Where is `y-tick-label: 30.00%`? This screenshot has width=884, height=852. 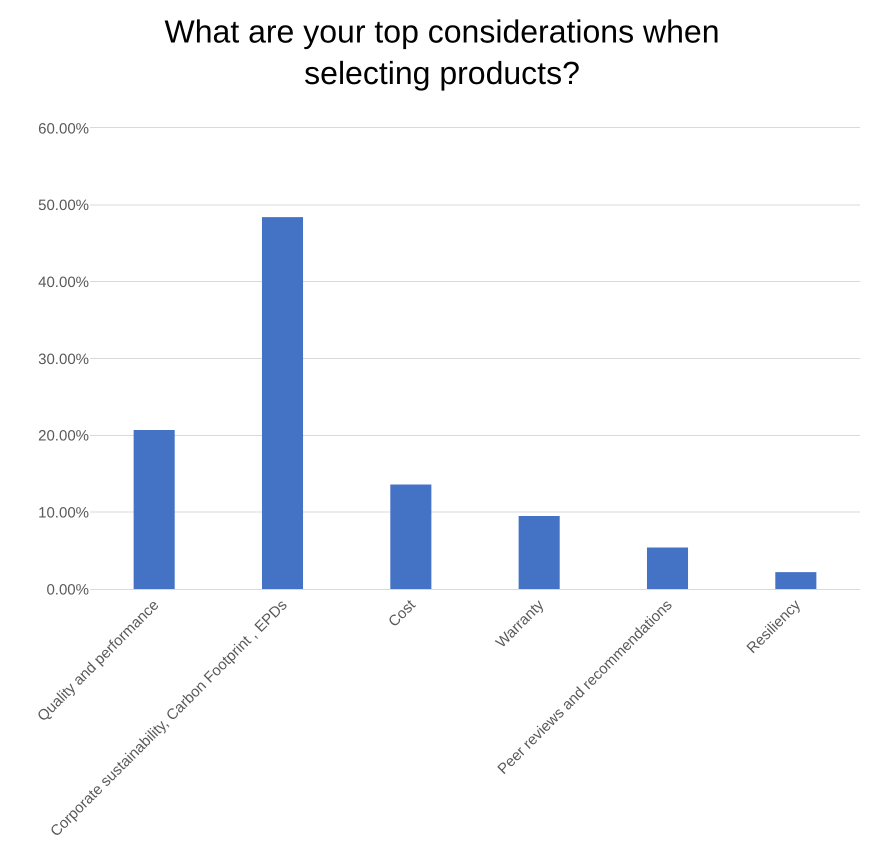
y-tick-label: 30.00% is located at coordinates (63, 359).